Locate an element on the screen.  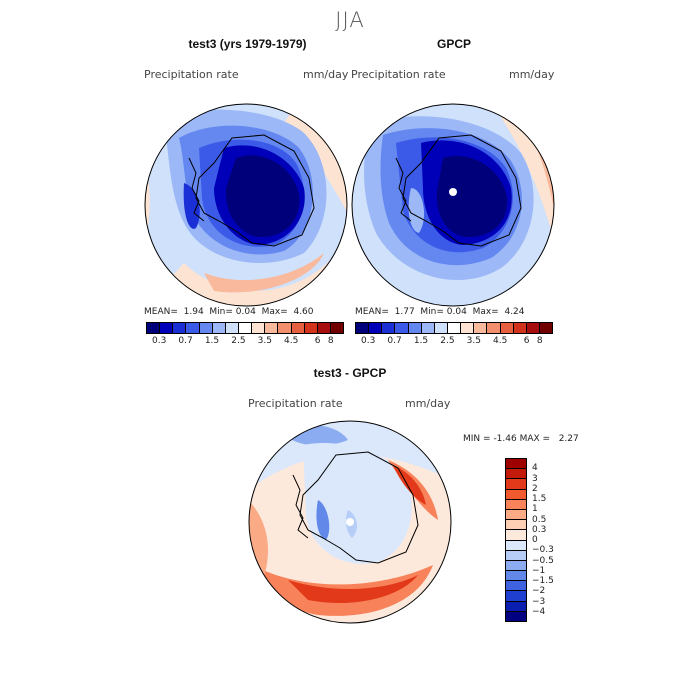
model-colorbar-tick-label: 1.5 is located at coordinates (212, 341).